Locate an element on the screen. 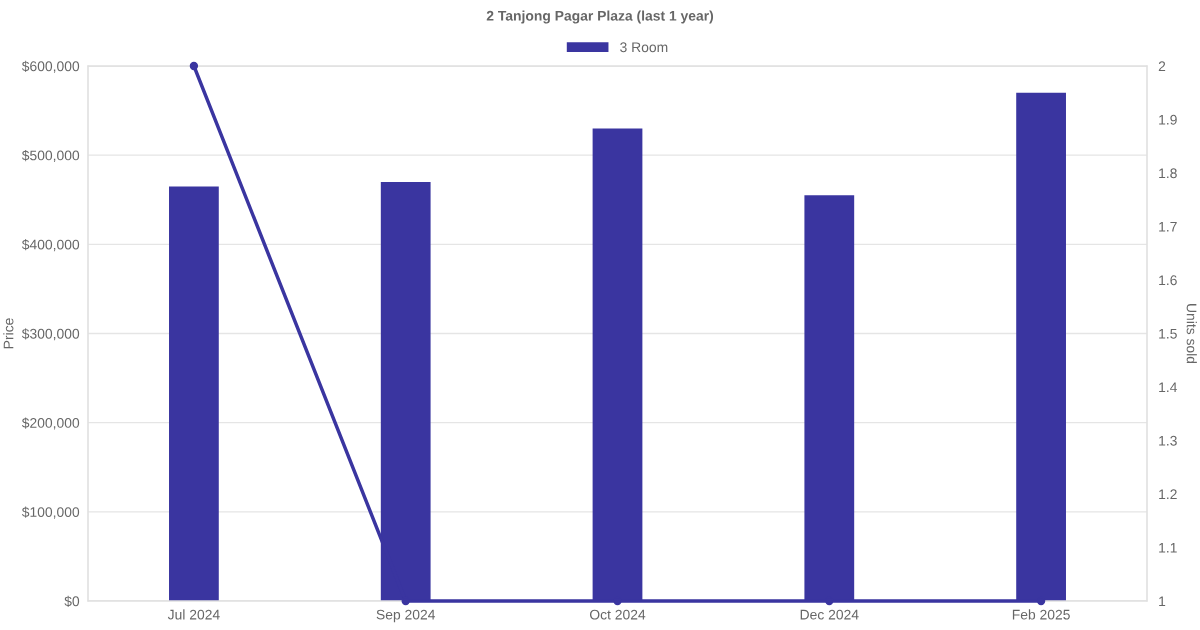 This screenshot has height=630, width=1200. y2-tick-label: 1.6 is located at coordinates (1168, 280).